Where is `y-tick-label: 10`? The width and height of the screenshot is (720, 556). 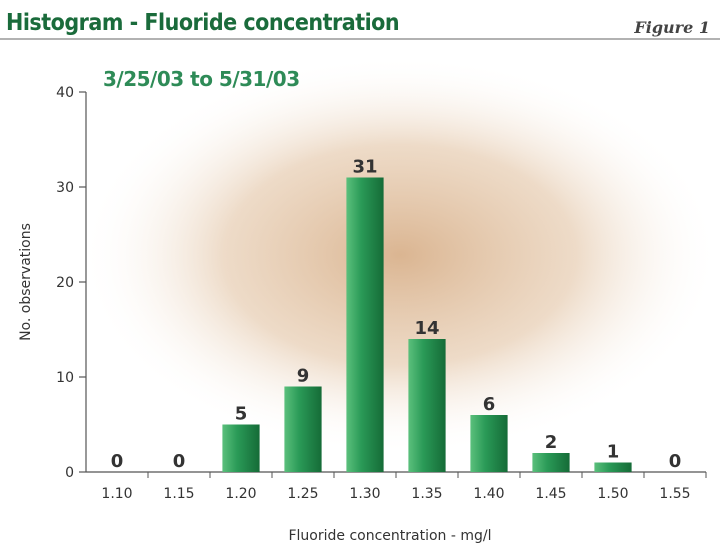
y-tick-label: 10 is located at coordinates (65, 378).